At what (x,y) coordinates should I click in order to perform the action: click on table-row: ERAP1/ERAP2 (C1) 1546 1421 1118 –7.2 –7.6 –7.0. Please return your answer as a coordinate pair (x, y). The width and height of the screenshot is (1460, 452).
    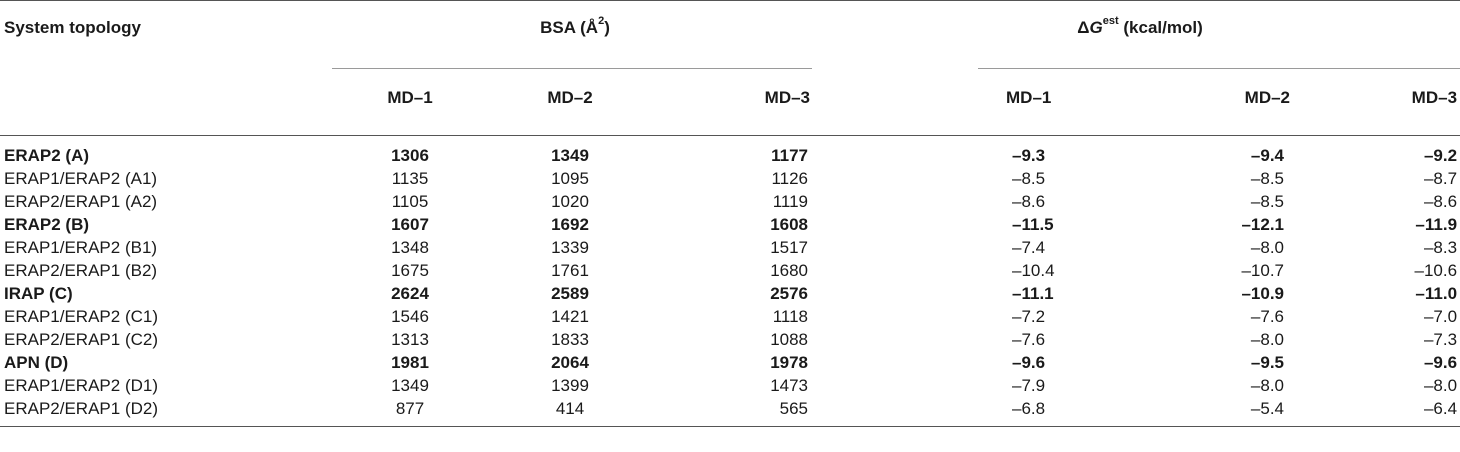
    Looking at the image, I should click on (730, 316).